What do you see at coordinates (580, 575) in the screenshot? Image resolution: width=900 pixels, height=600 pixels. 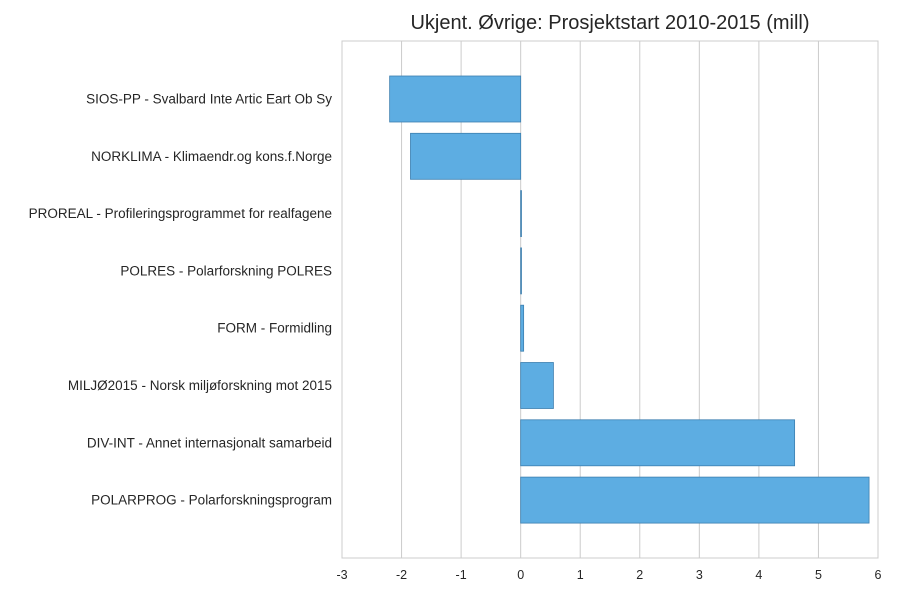 I see `x-tick-label: 1` at bounding box center [580, 575].